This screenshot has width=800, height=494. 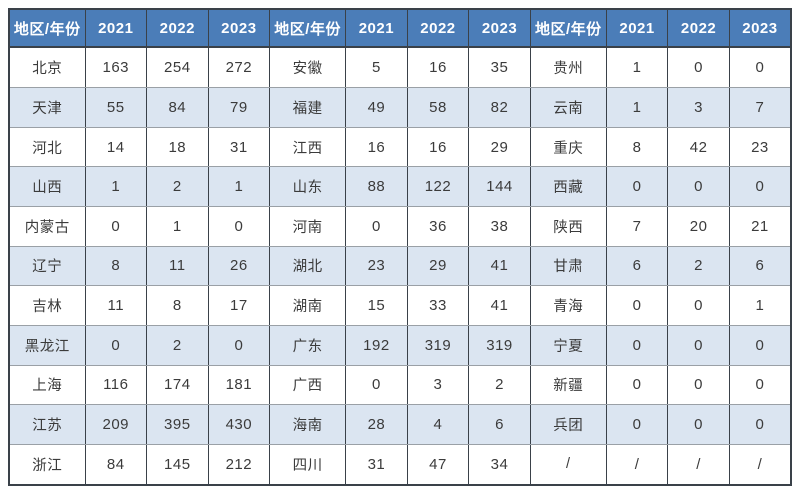 I want to click on region-cell: 贵州, so click(x=568, y=67).